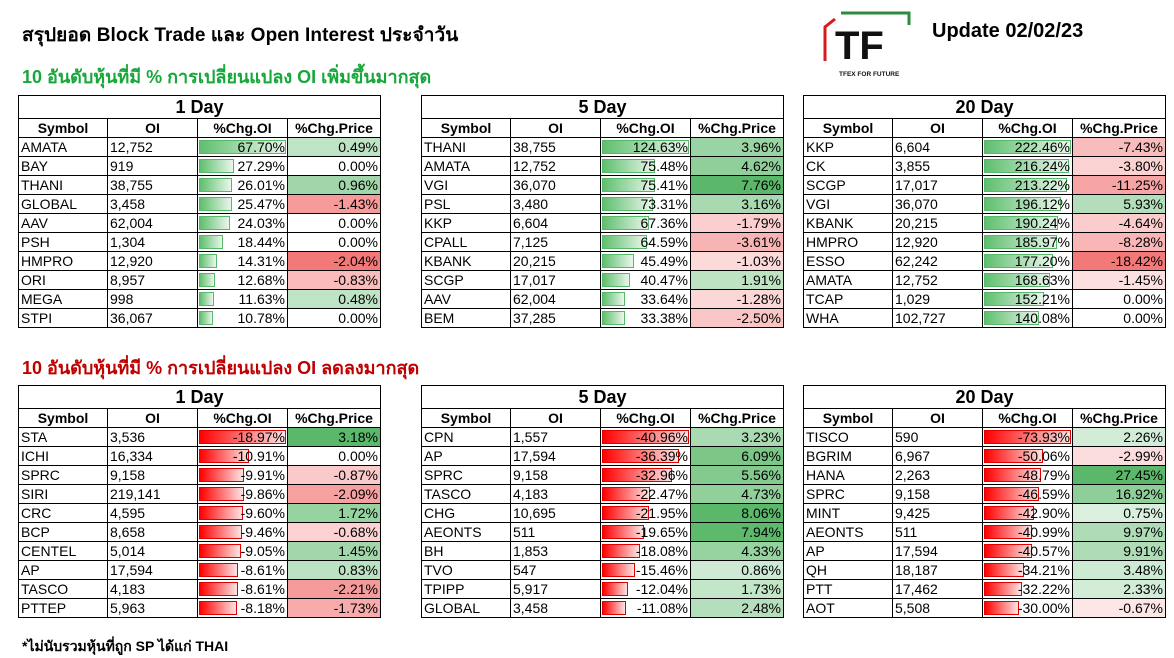 The width and height of the screenshot is (1174, 658). I want to click on table-row: AP 17,594 -8.61% 0.83%, so click(199, 570).